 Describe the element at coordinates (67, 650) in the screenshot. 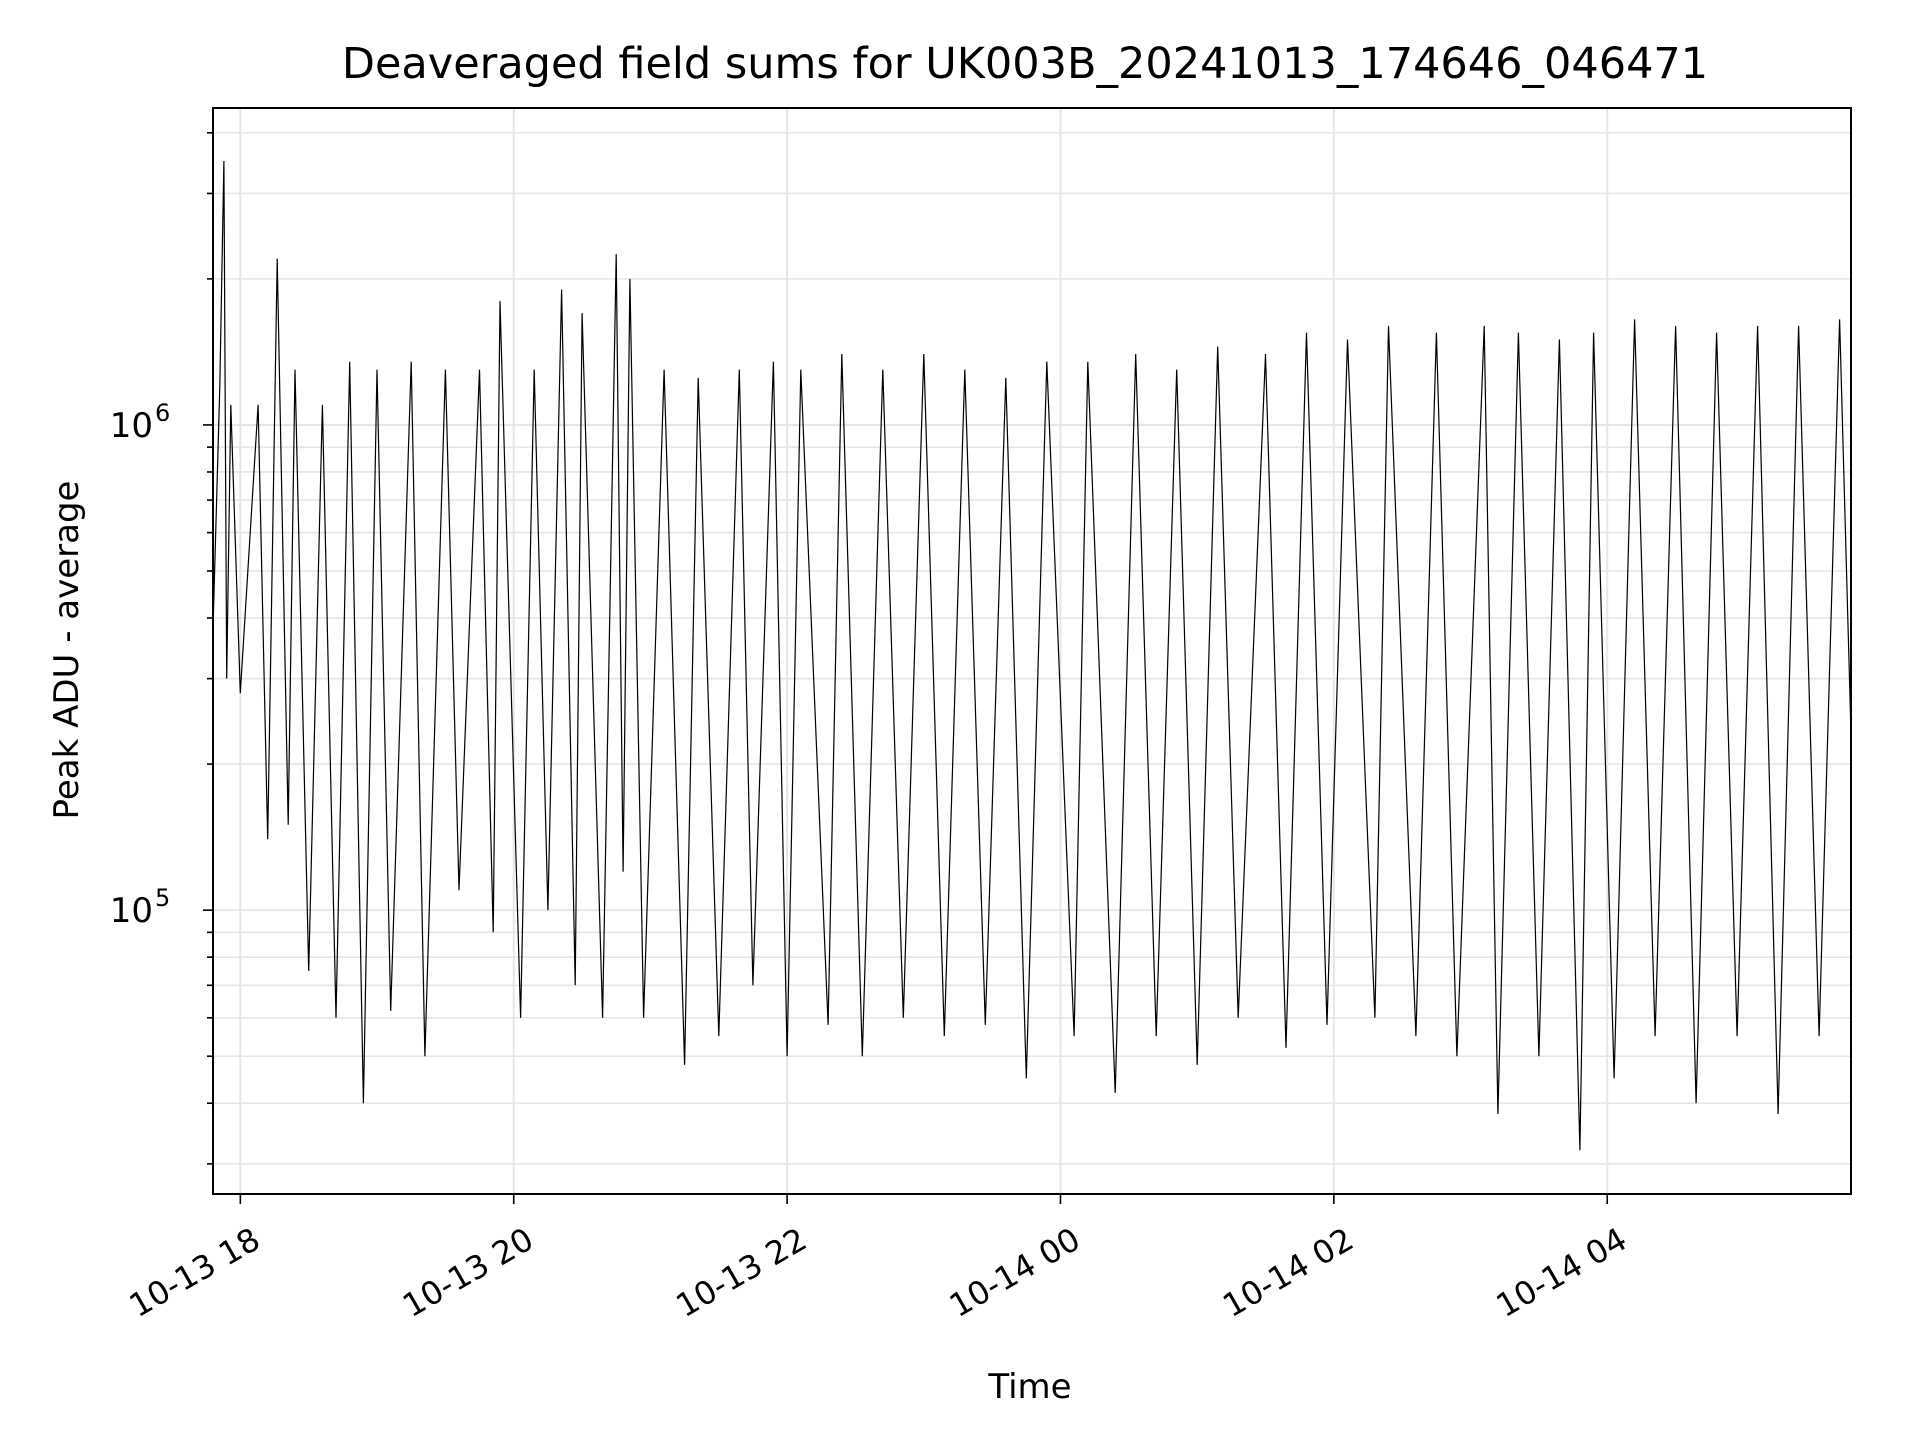

I see `y-axis-label: Peak ADU - average` at that location.